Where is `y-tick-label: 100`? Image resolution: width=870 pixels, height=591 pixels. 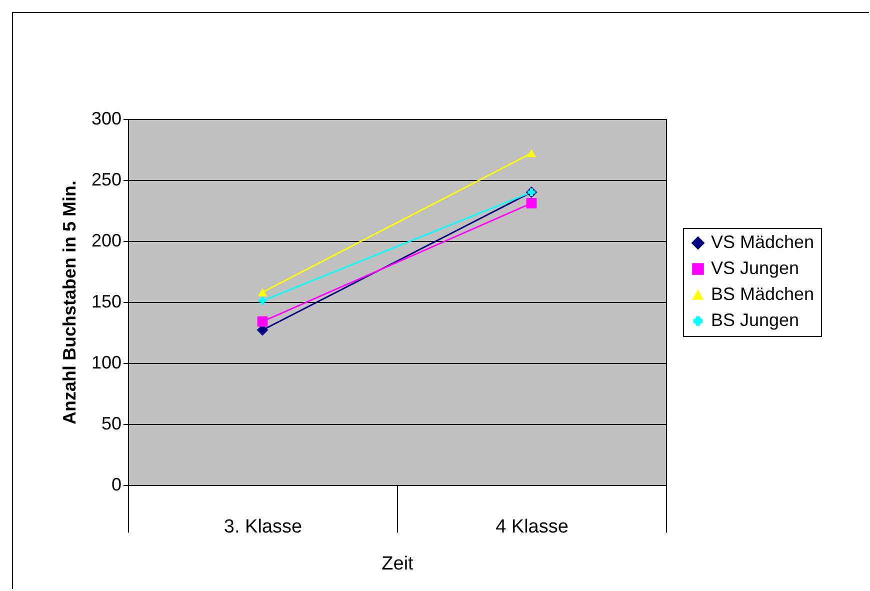 y-tick-label: 100 is located at coordinates (106, 362).